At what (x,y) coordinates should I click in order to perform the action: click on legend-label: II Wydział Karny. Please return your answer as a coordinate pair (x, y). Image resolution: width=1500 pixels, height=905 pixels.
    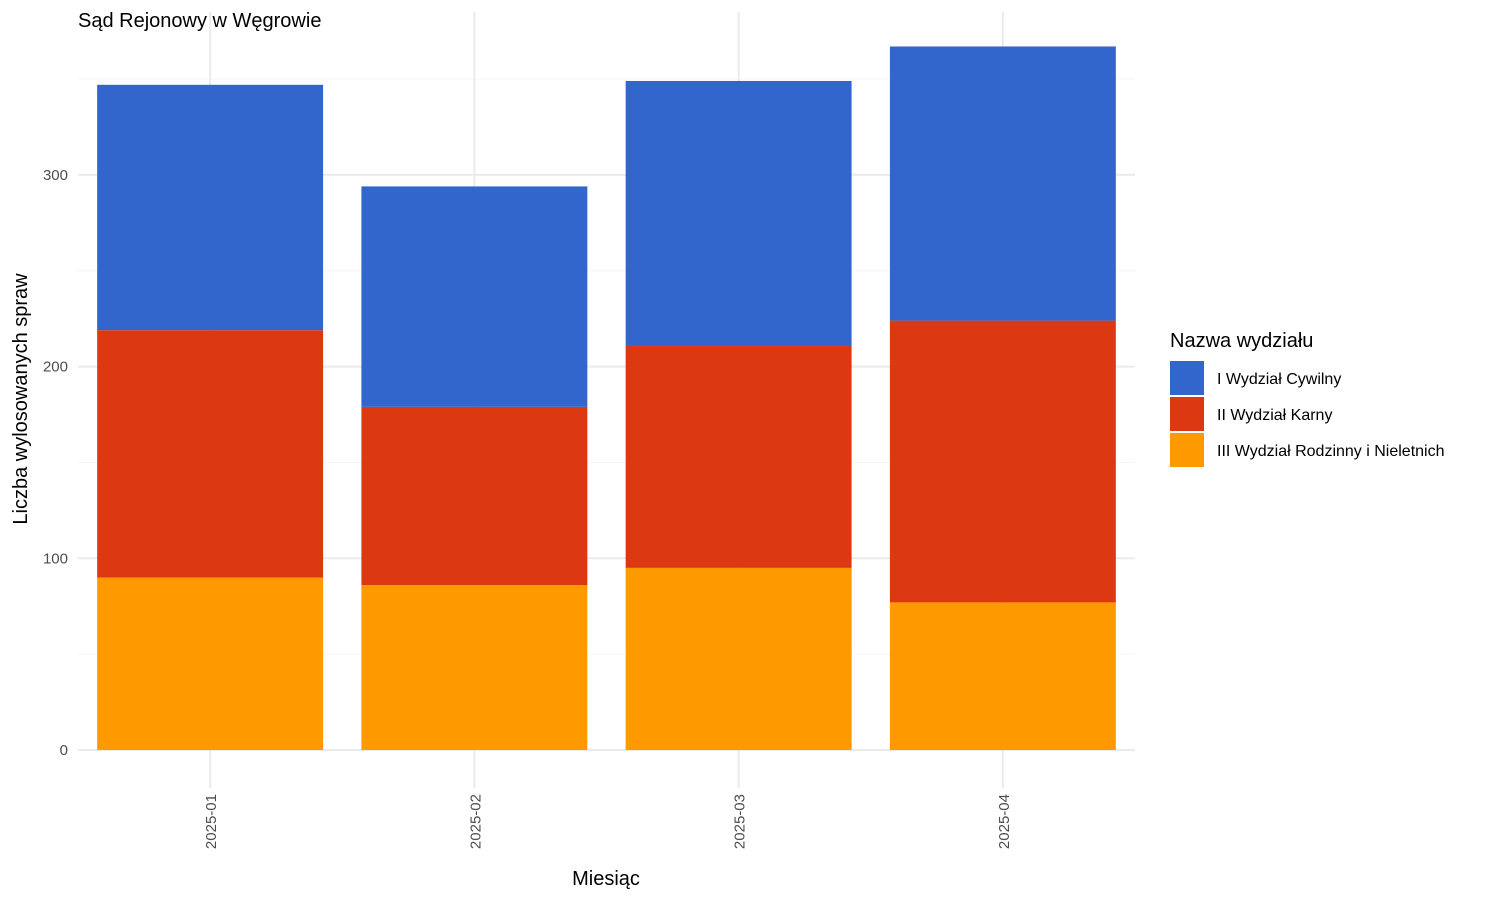
    Looking at the image, I should click on (1274, 415).